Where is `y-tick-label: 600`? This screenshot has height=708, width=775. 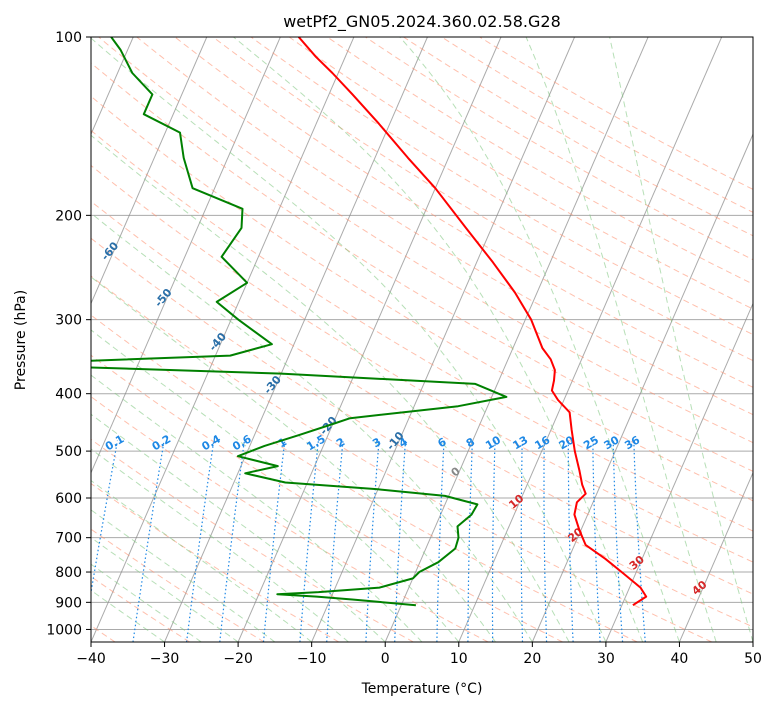
y-tick-label: 600 is located at coordinates (68, 499).